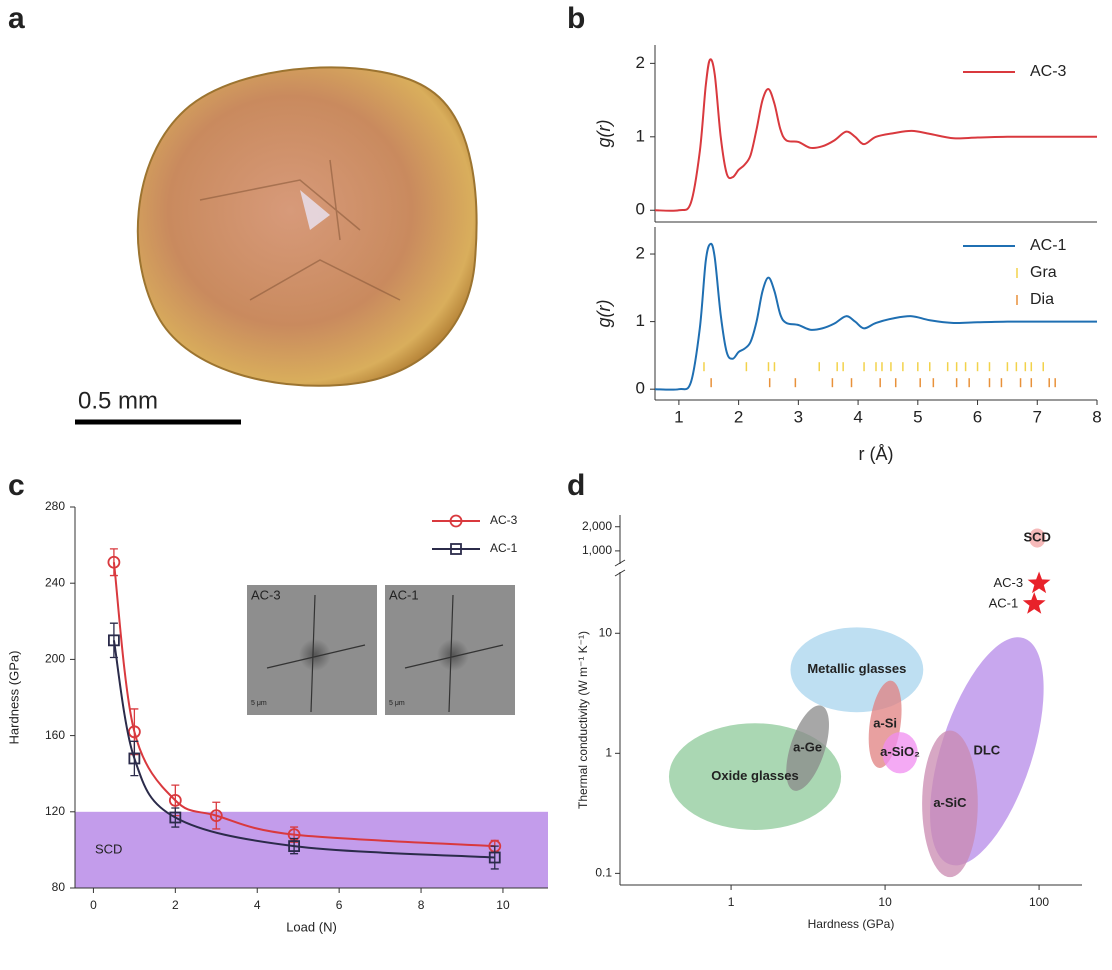  Describe the element at coordinates (851, 924) in the screenshot. I see `x-axis-label: Hardness (GPa)` at that location.